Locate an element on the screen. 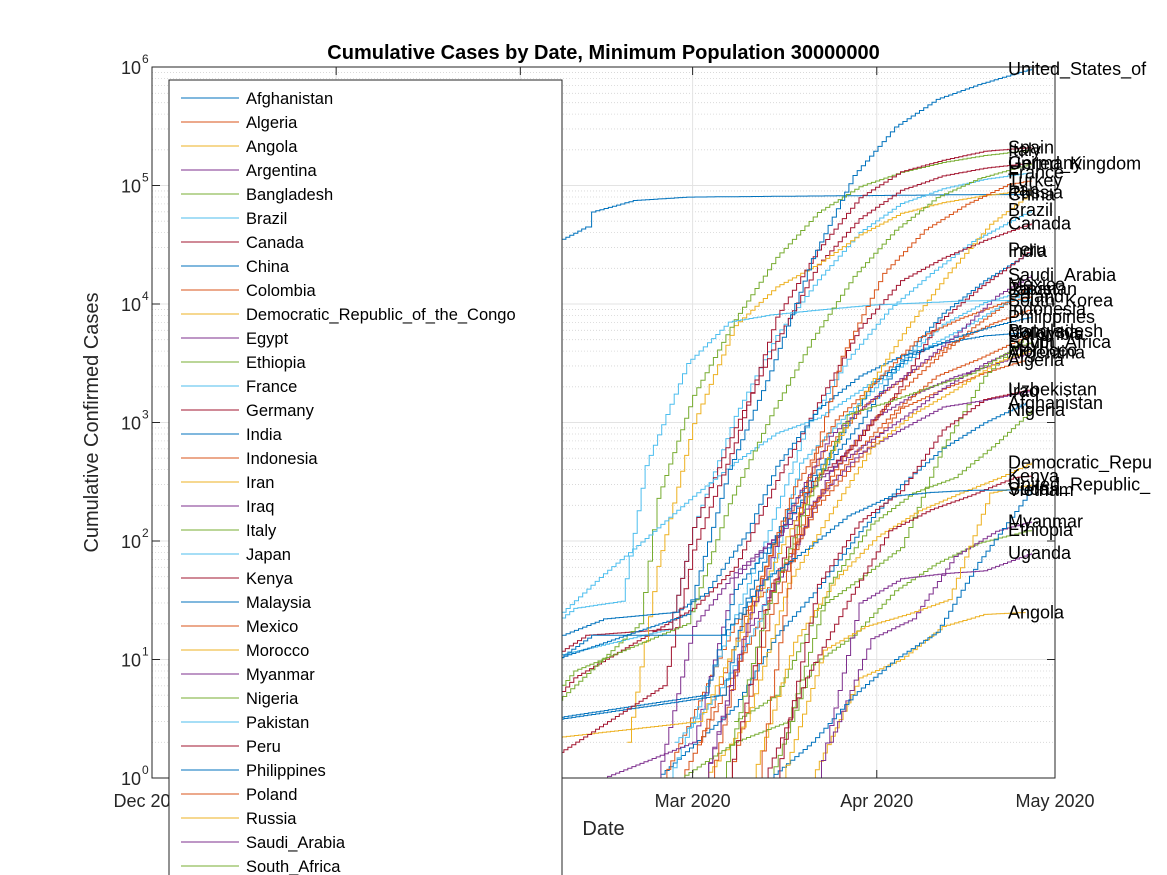 The image size is (1167, 875). legend-entry-saudi-arabia: Saudi_Arabia is located at coordinates (296, 843).